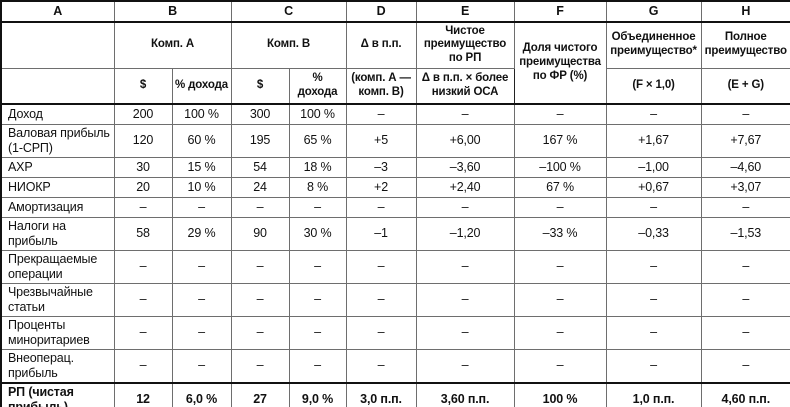  What do you see at coordinates (288, 45) in the screenshot?
I see `header-comp-b: Комп. В` at bounding box center [288, 45].